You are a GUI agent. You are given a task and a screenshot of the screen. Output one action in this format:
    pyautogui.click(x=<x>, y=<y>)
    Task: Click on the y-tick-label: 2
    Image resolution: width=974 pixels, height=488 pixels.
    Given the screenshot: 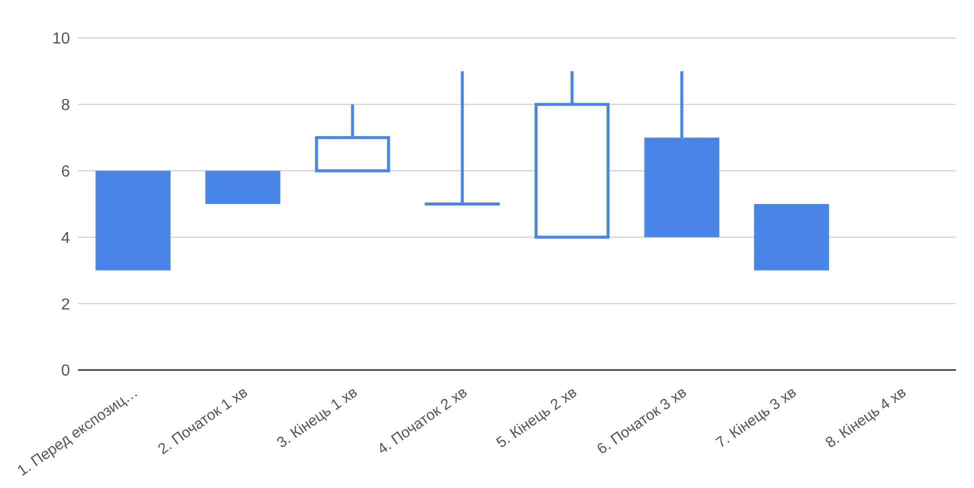 What is the action you would take?
    pyautogui.click(x=65, y=305)
    